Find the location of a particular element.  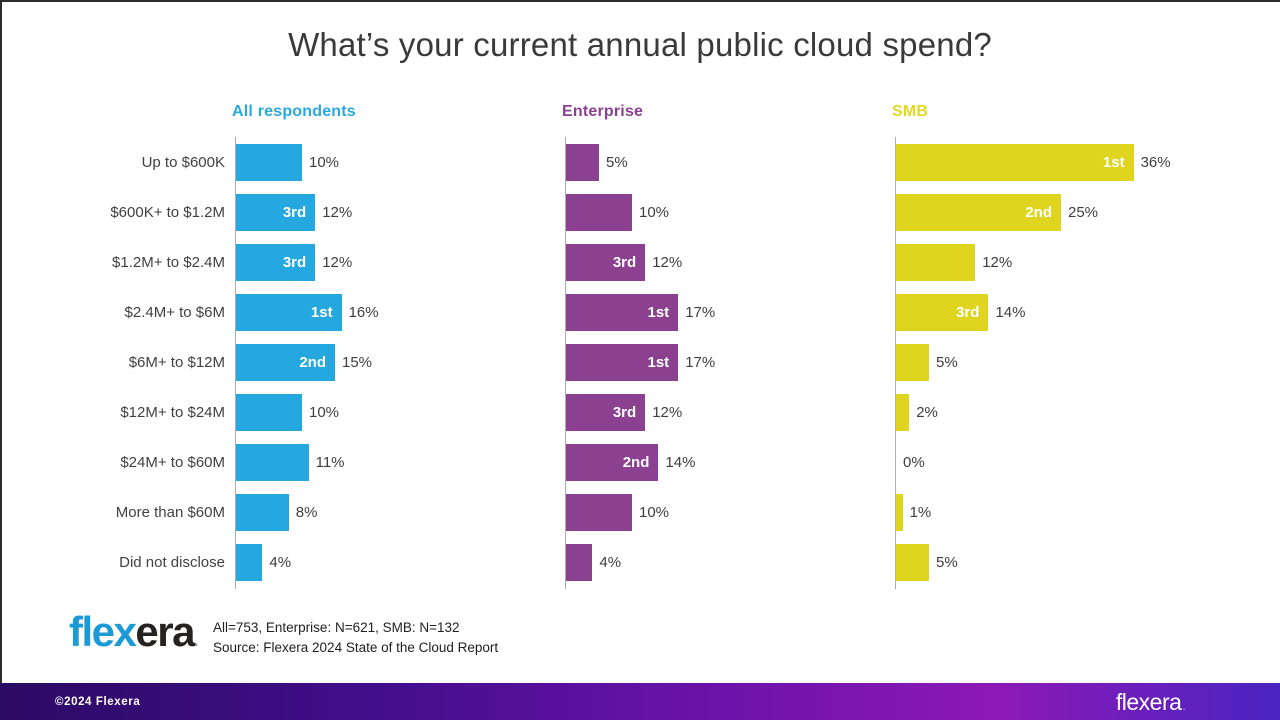

flexera-logo: flexera. is located at coordinates (133, 637).